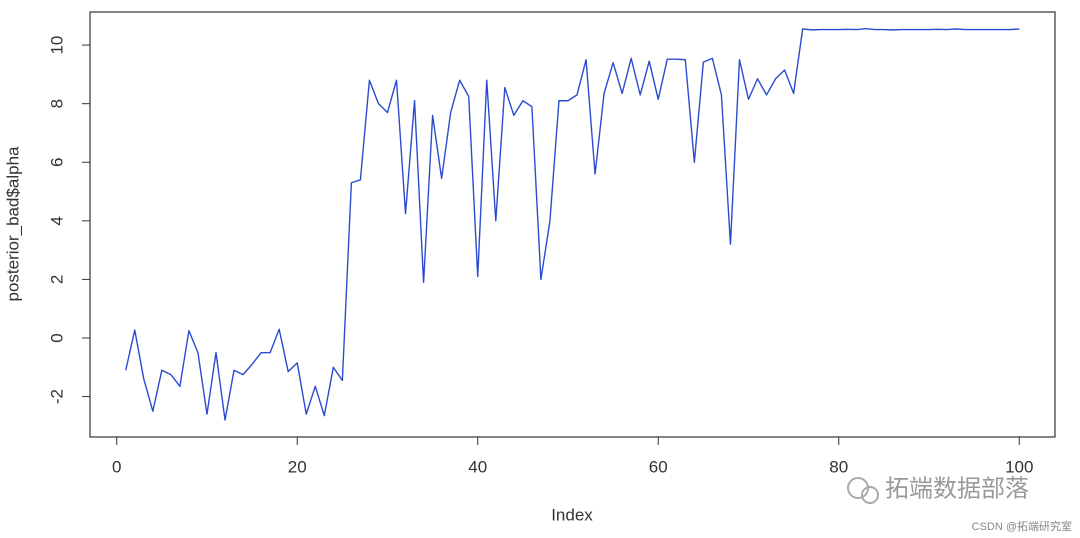  What do you see at coordinates (56, 45) in the screenshot?
I see `y-tick-label: 10` at bounding box center [56, 45].